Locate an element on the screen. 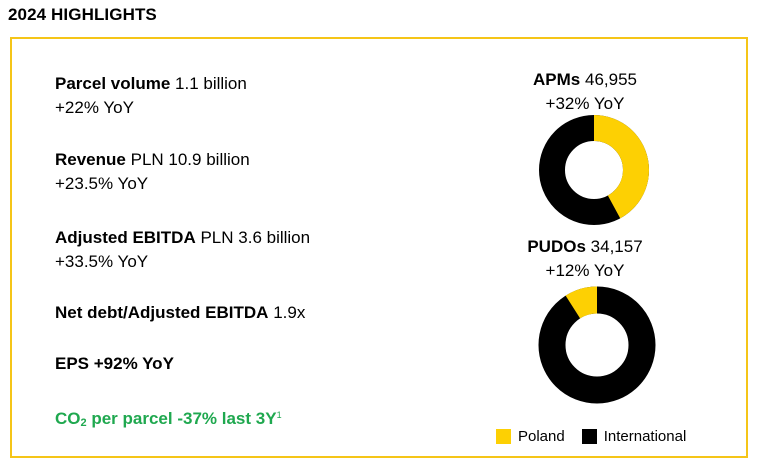 The width and height of the screenshot is (765, 462). pudos-donut-chart is located at coordinates (597, 345).